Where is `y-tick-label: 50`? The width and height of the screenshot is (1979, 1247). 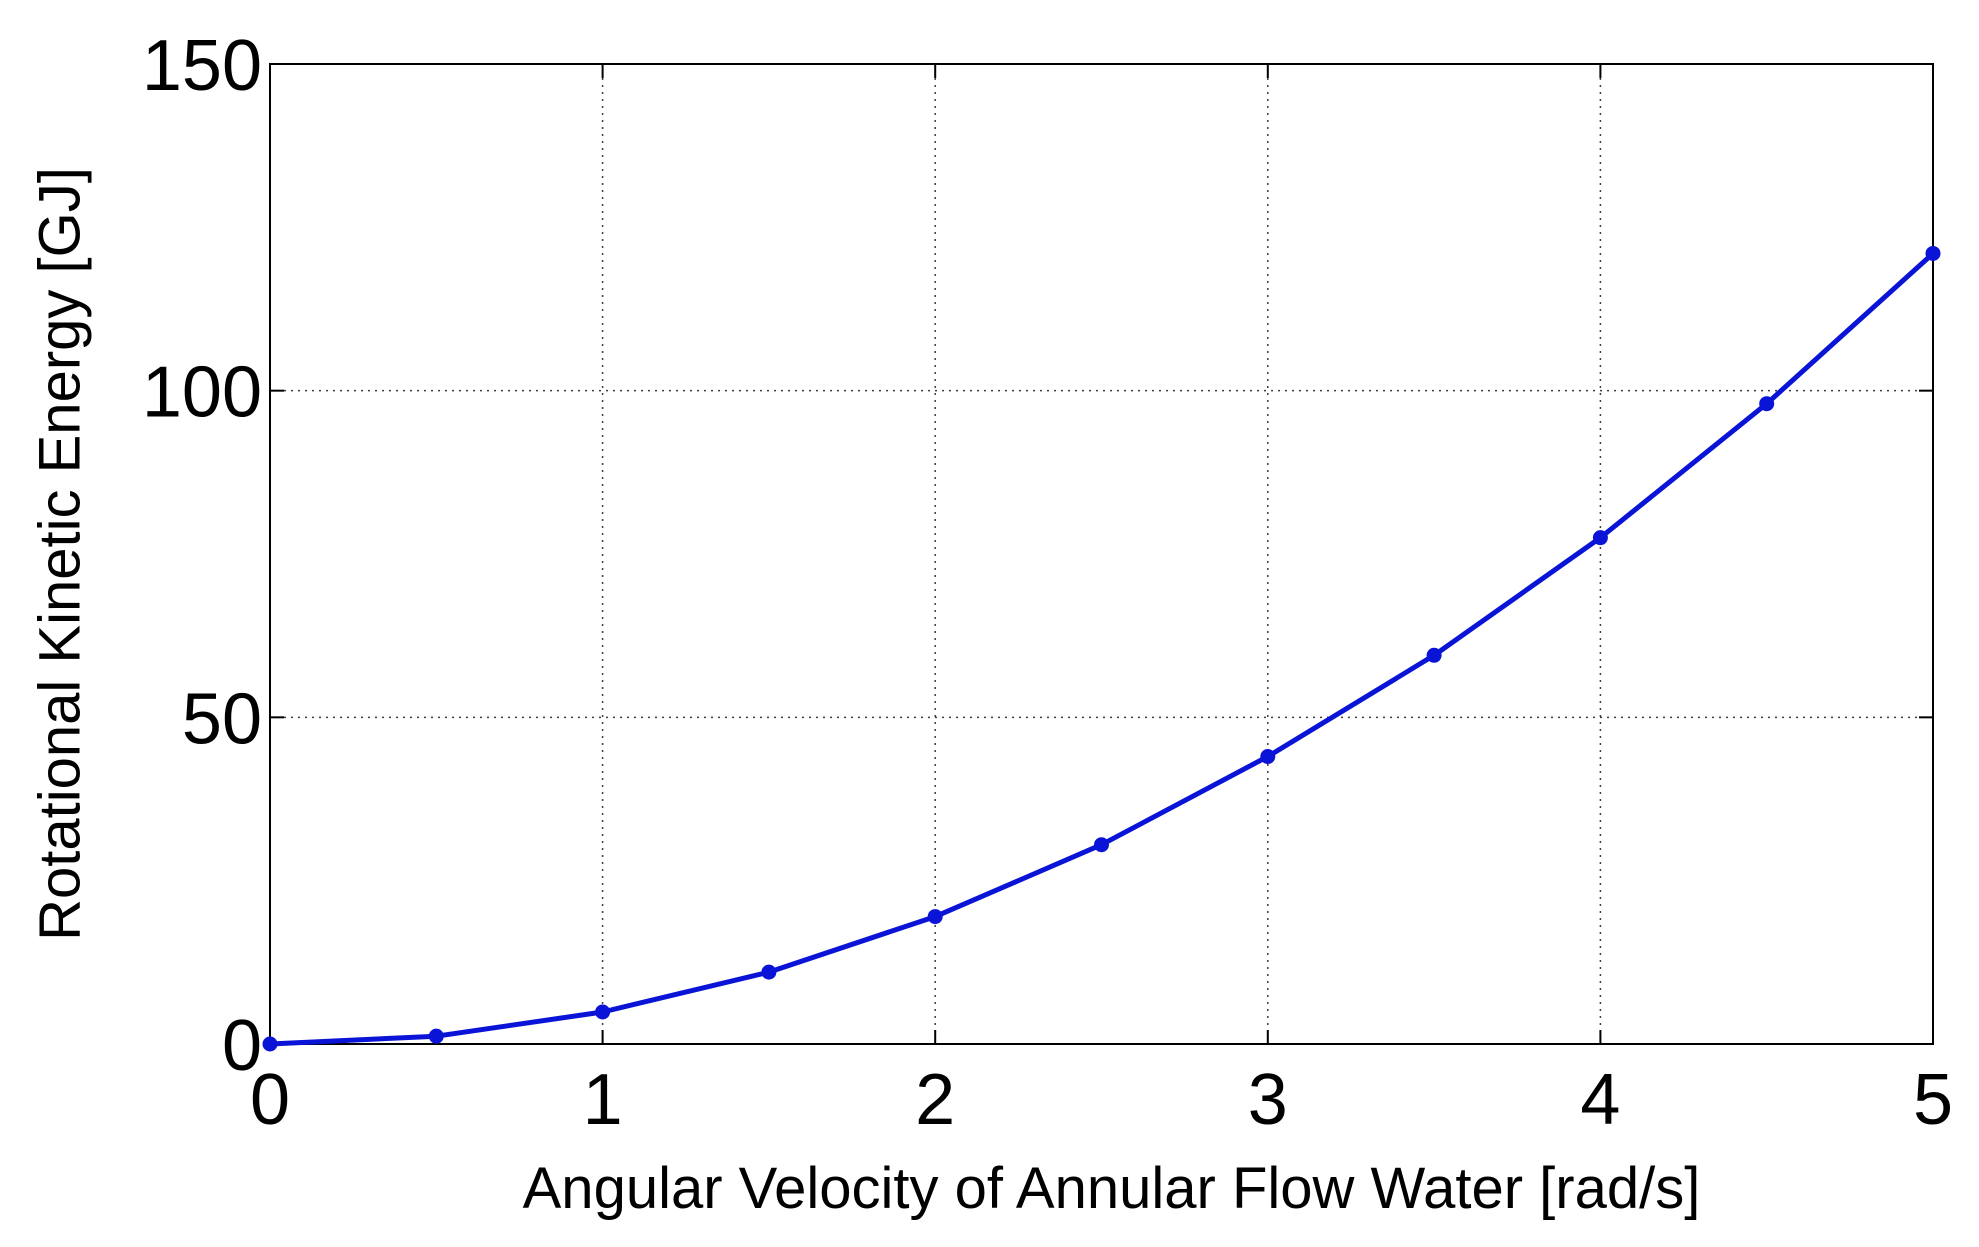
y-tick-label: 50 is located at coordinates (222, 719).